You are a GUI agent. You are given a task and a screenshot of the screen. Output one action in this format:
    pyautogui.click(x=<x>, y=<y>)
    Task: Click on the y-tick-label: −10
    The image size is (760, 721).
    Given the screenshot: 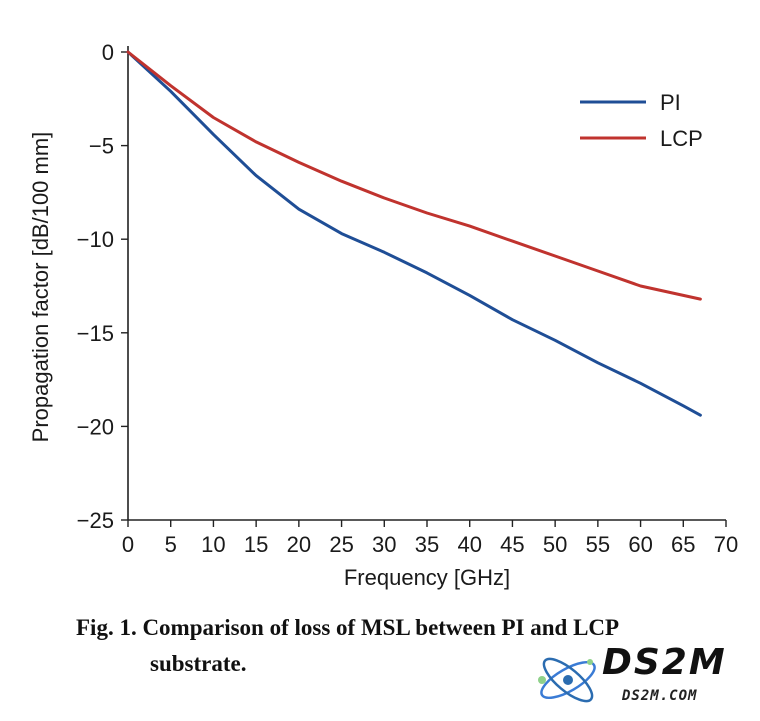 What is the action you would take?
    pyautogui.click(x=95, y=239)
    